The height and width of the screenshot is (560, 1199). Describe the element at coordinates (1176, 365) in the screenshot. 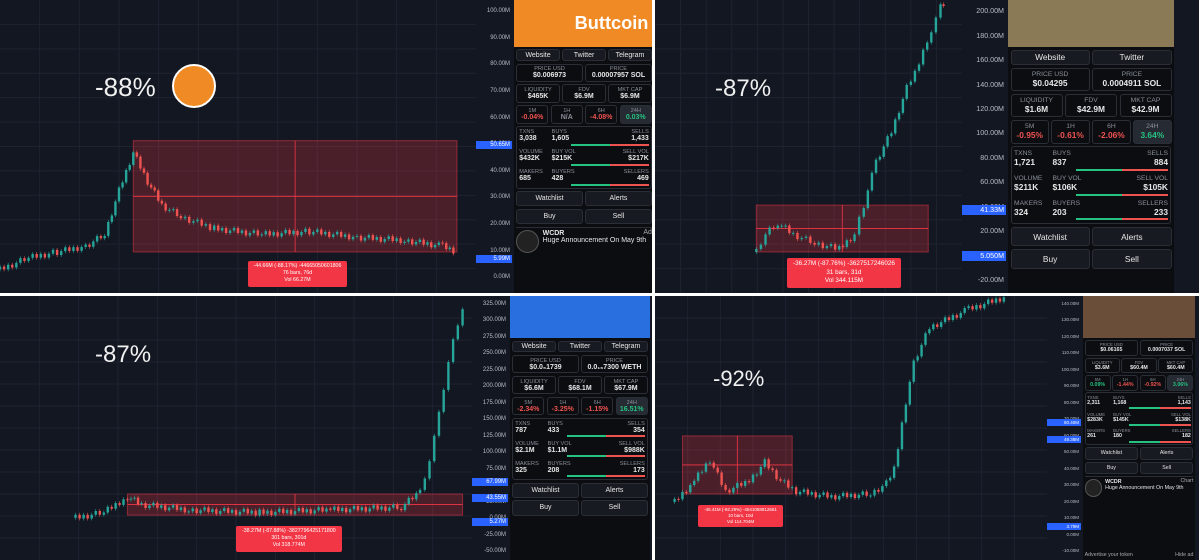

I see `stat-cell: MKT CAP $60.4M` at that location.